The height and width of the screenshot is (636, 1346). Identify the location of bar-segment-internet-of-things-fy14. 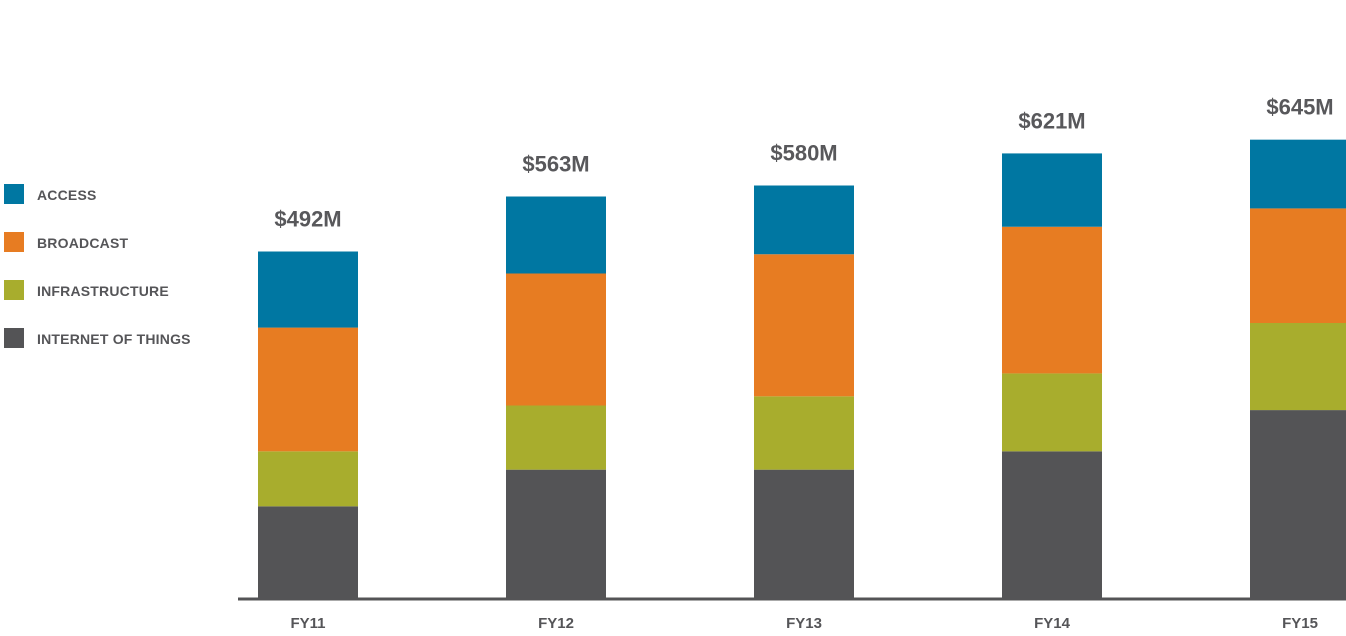
(1052, 524).